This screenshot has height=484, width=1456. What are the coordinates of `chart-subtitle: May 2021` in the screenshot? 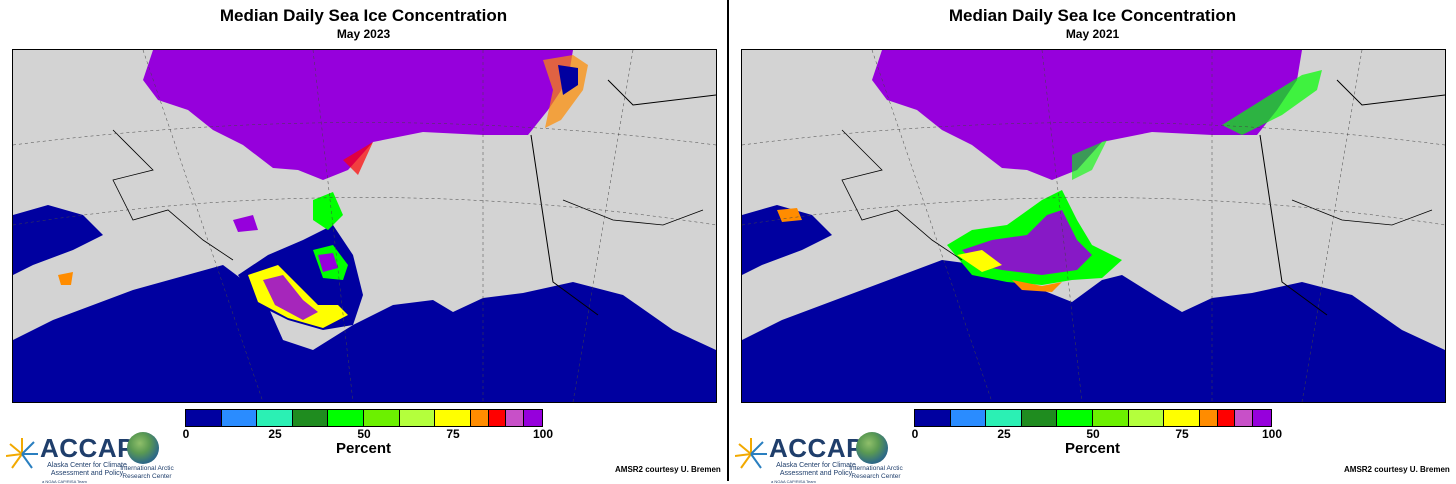 It's located at (1092, 34).